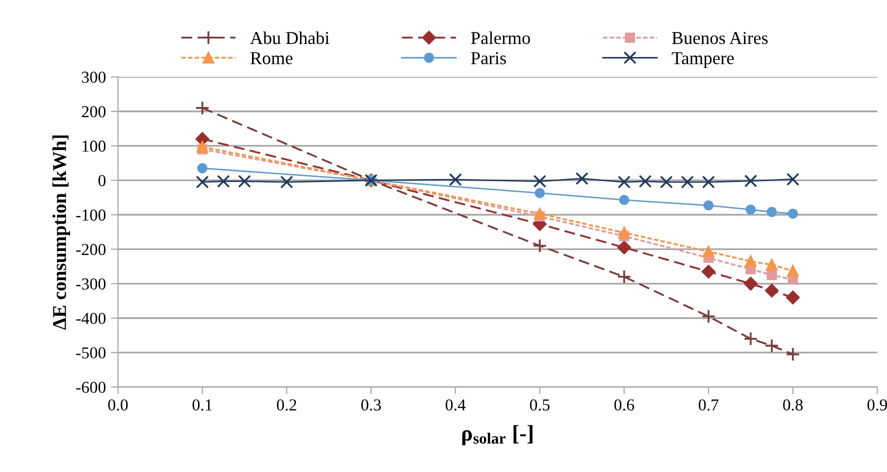  I want to click on x-axis-title: ρ$_{solar}$ [-], so click(497, 435).